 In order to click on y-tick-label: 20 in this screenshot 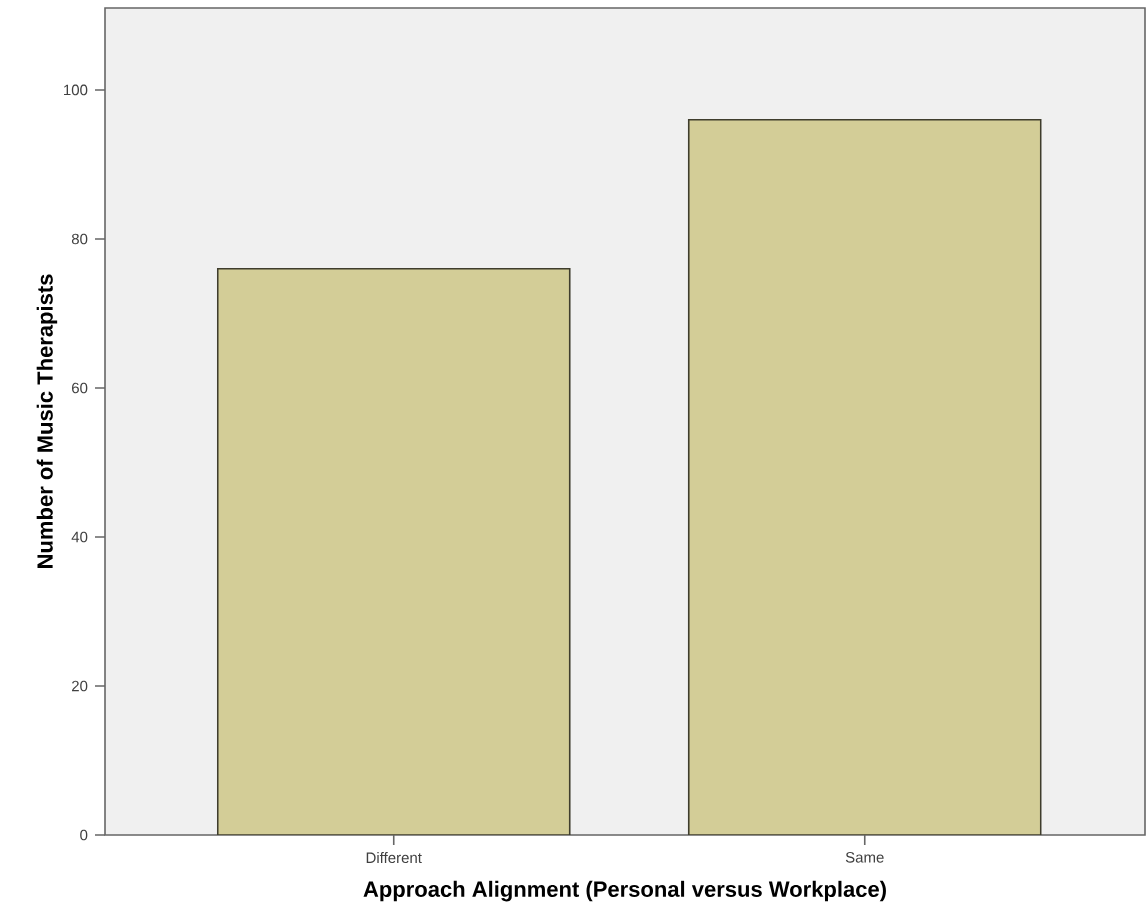, I will do `click(80, 686)`.